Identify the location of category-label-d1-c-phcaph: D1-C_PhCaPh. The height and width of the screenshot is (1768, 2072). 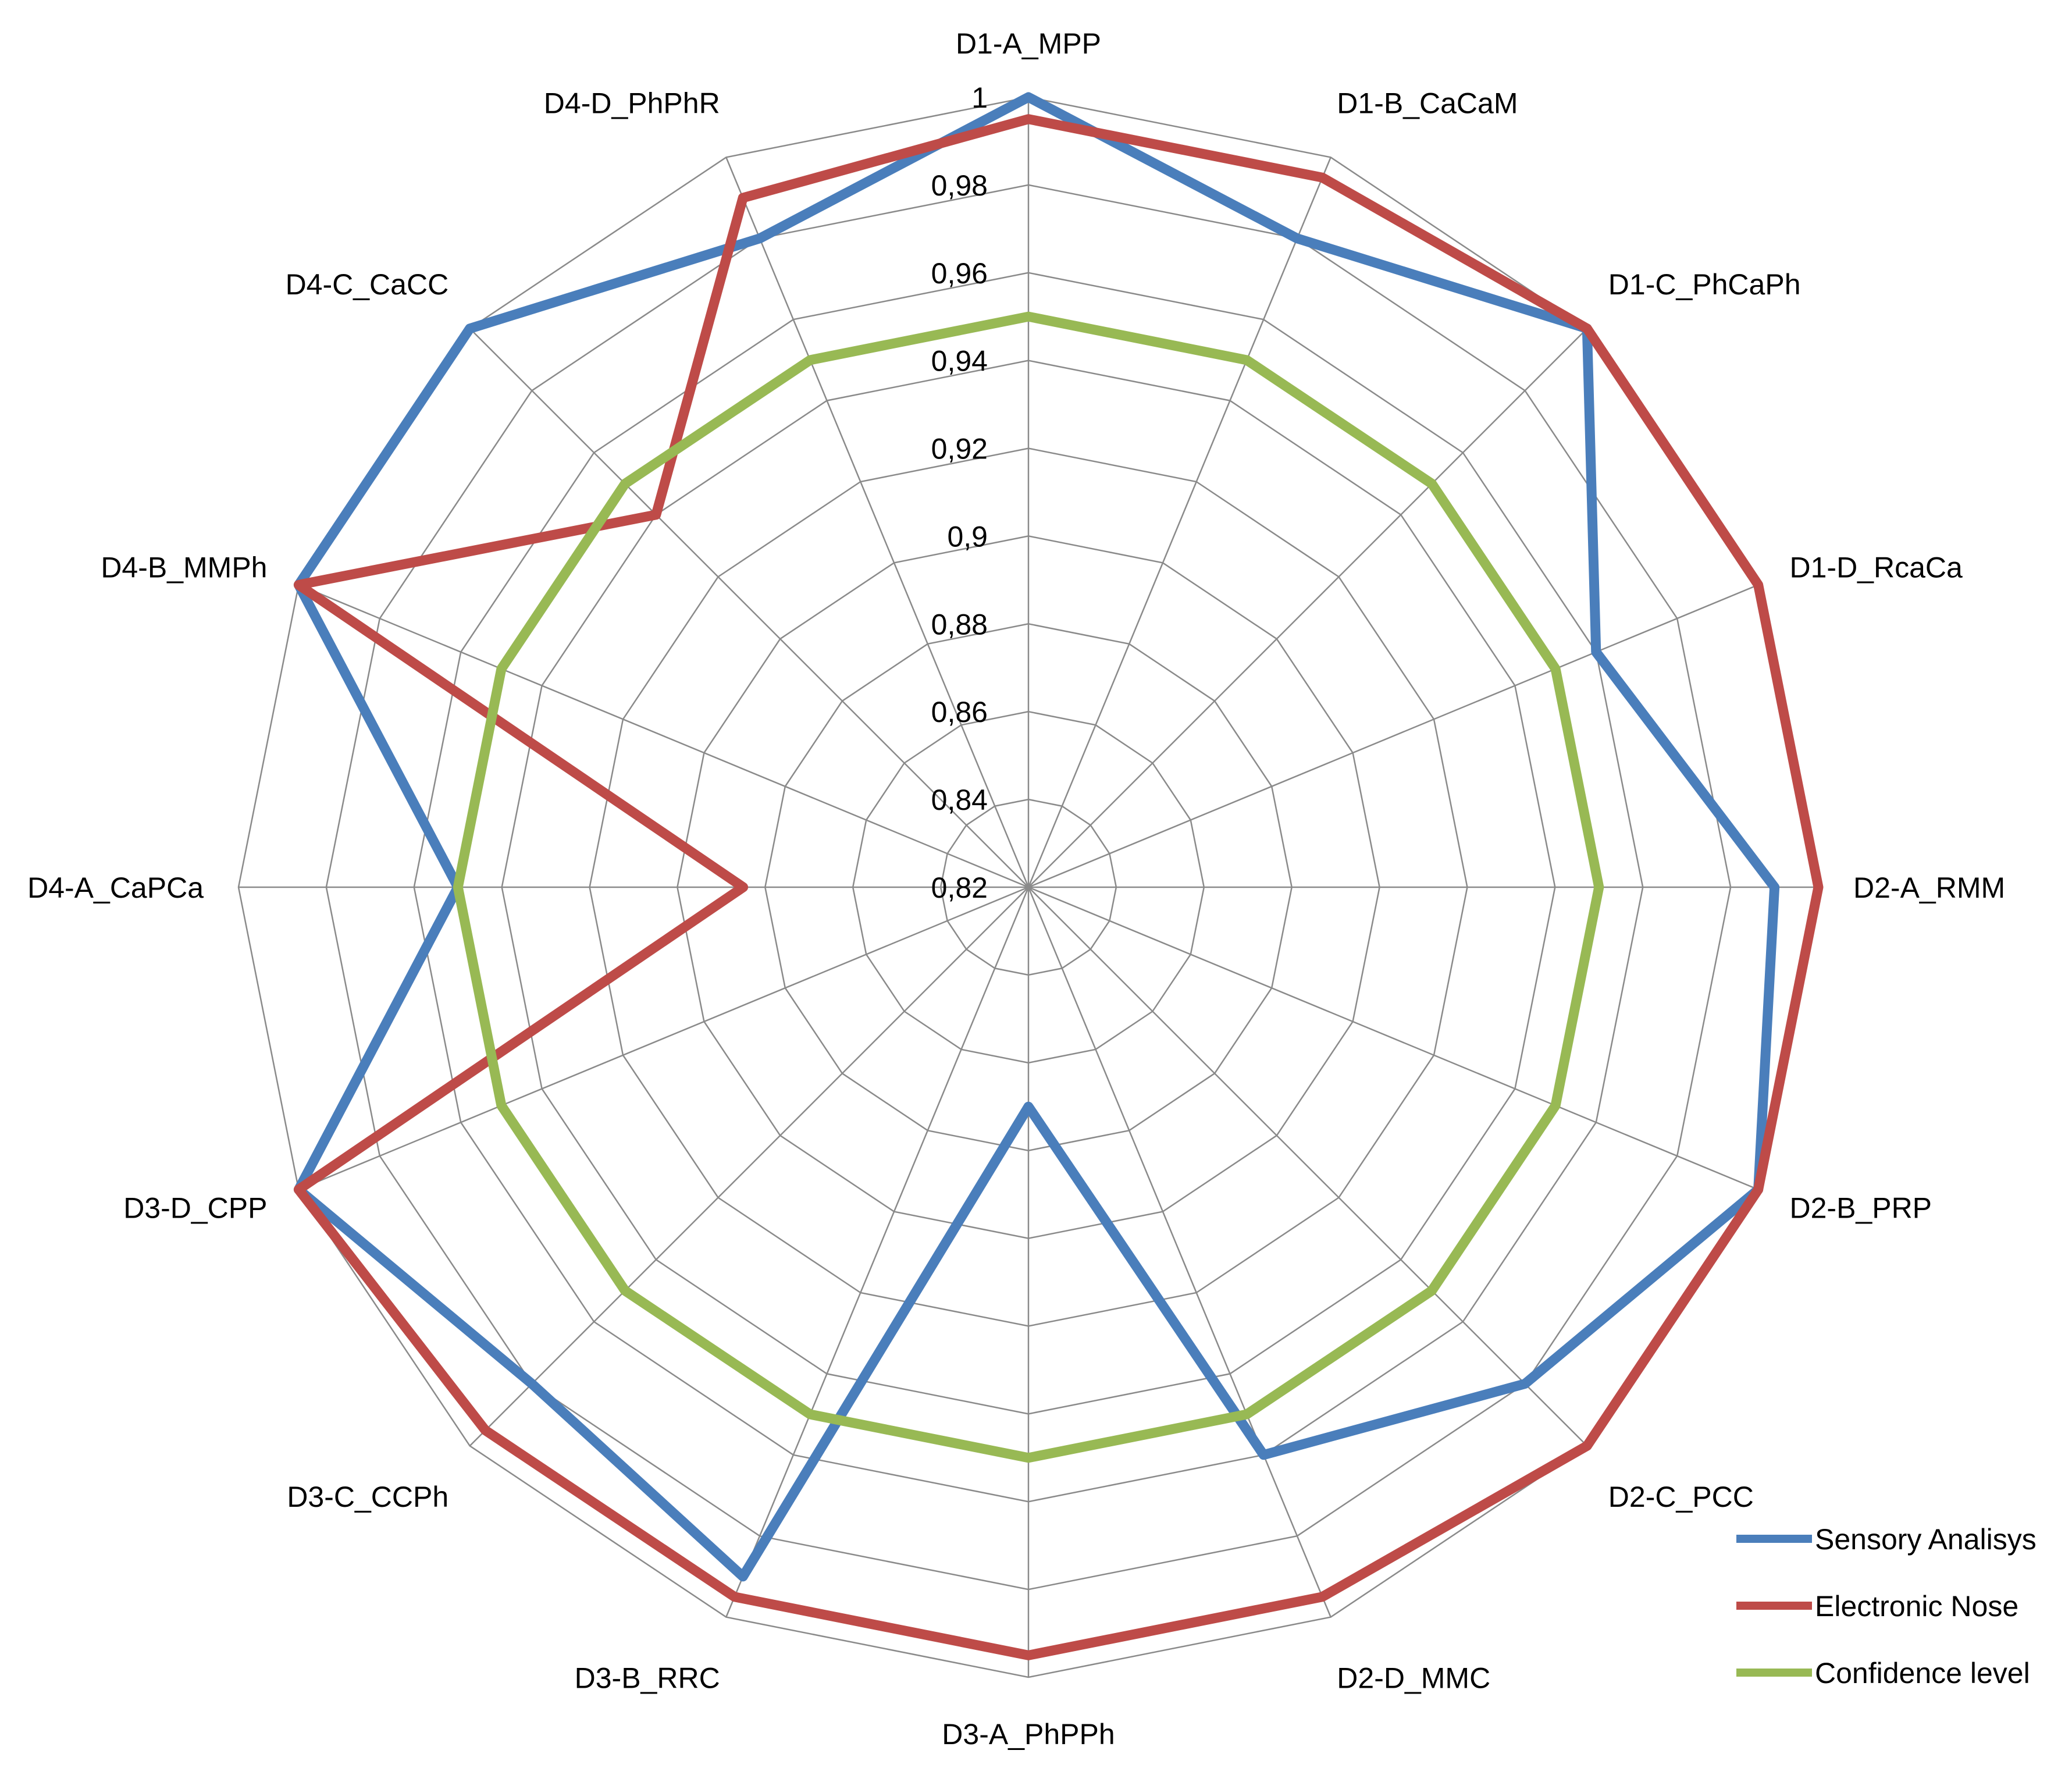
(1704, 284).